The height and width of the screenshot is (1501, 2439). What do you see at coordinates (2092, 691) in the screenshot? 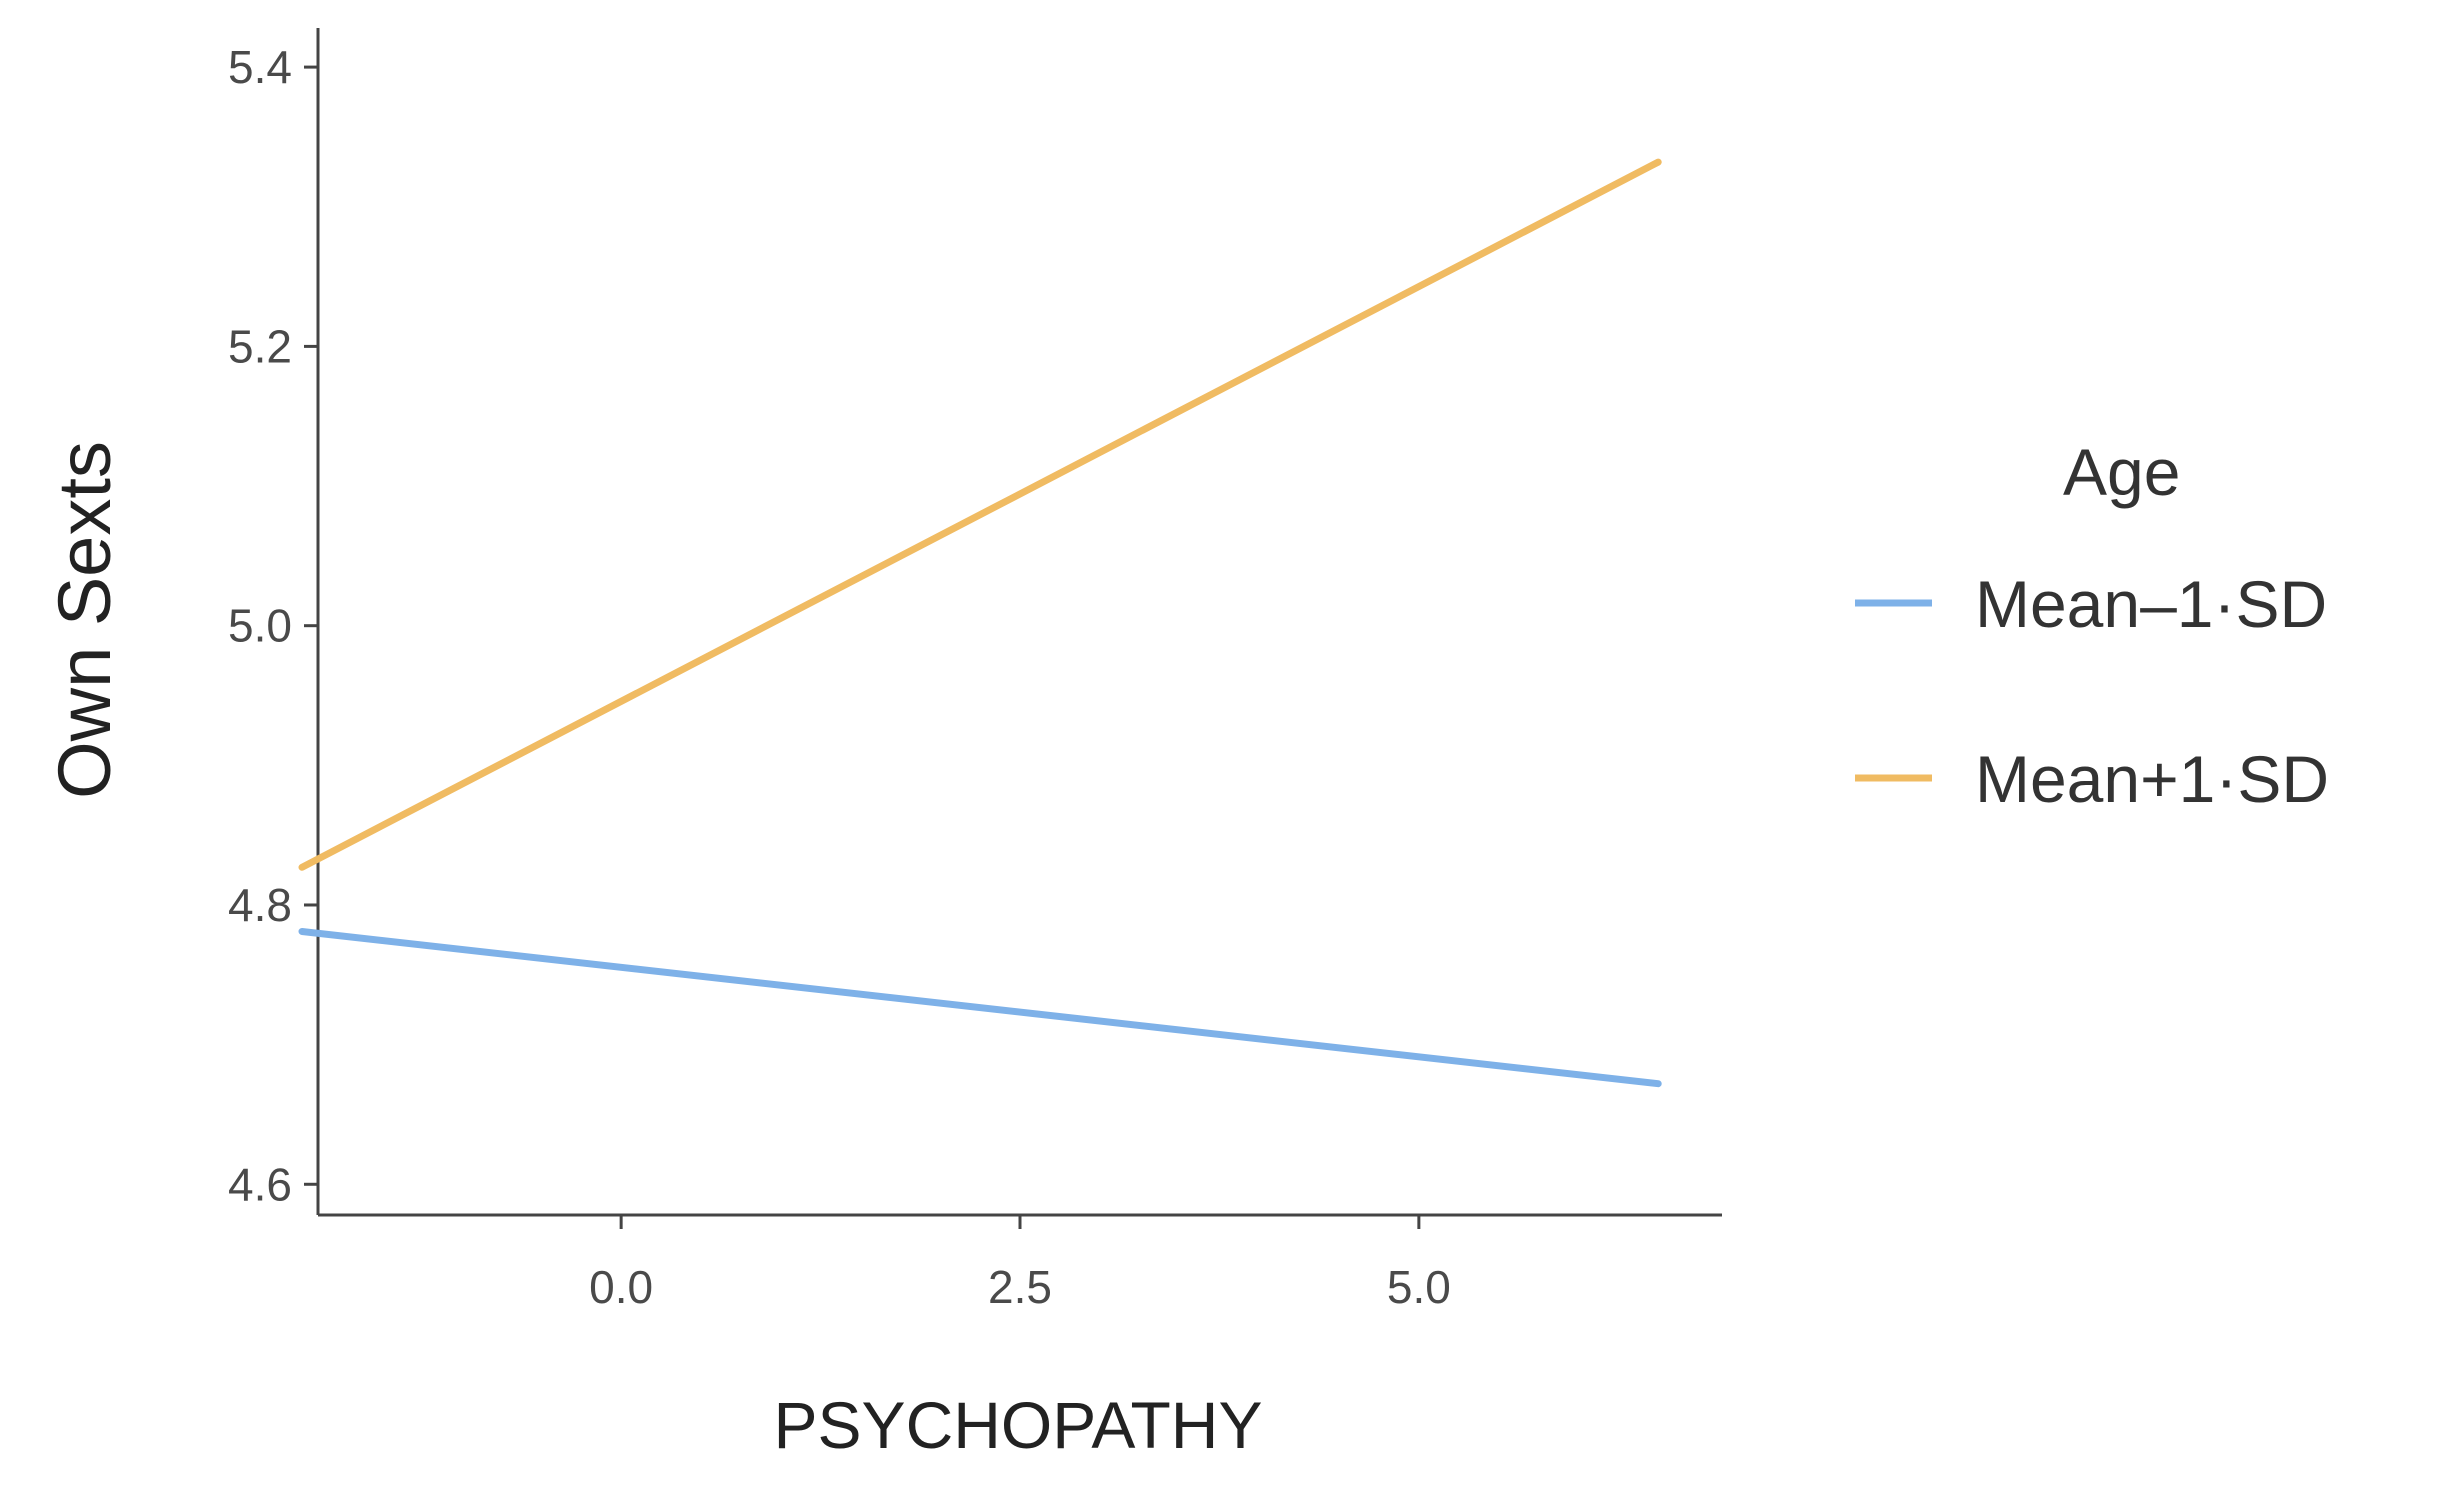
I see `legend-items: Mean–1·SD Mean+1·SD` at bounding box center [2092, 691].